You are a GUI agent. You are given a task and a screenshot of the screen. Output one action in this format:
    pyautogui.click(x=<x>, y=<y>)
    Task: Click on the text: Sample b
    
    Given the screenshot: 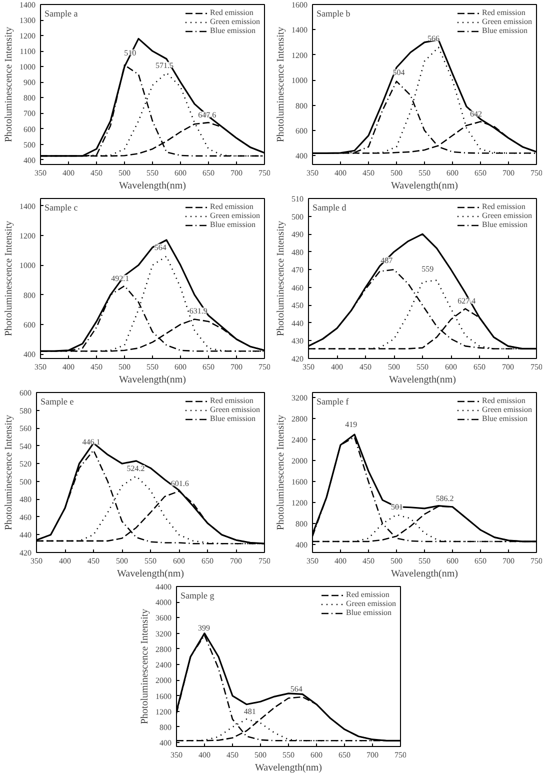 What is the action you would take?
    pyautogui.click(x=333, y=13)
    